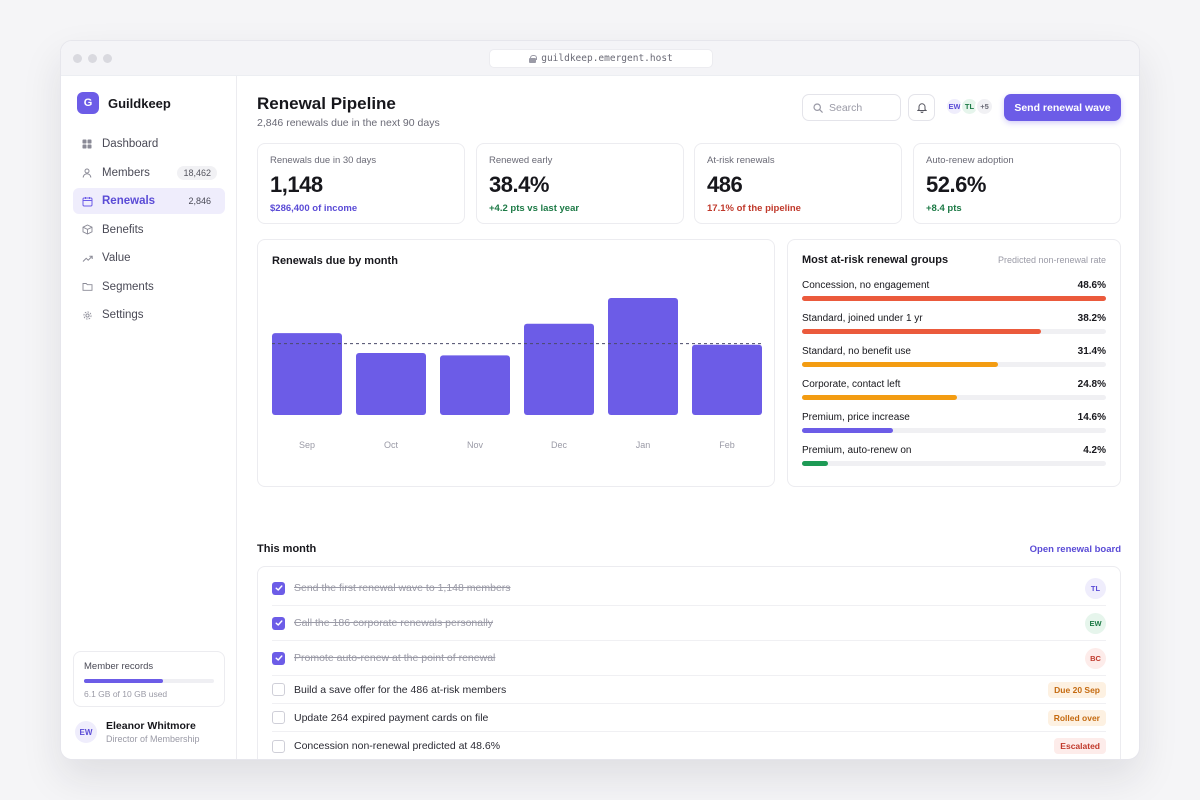 The height and width of the screenshot is (800, 1200). I want to click on chart-bar-feb, so click(727, 379).